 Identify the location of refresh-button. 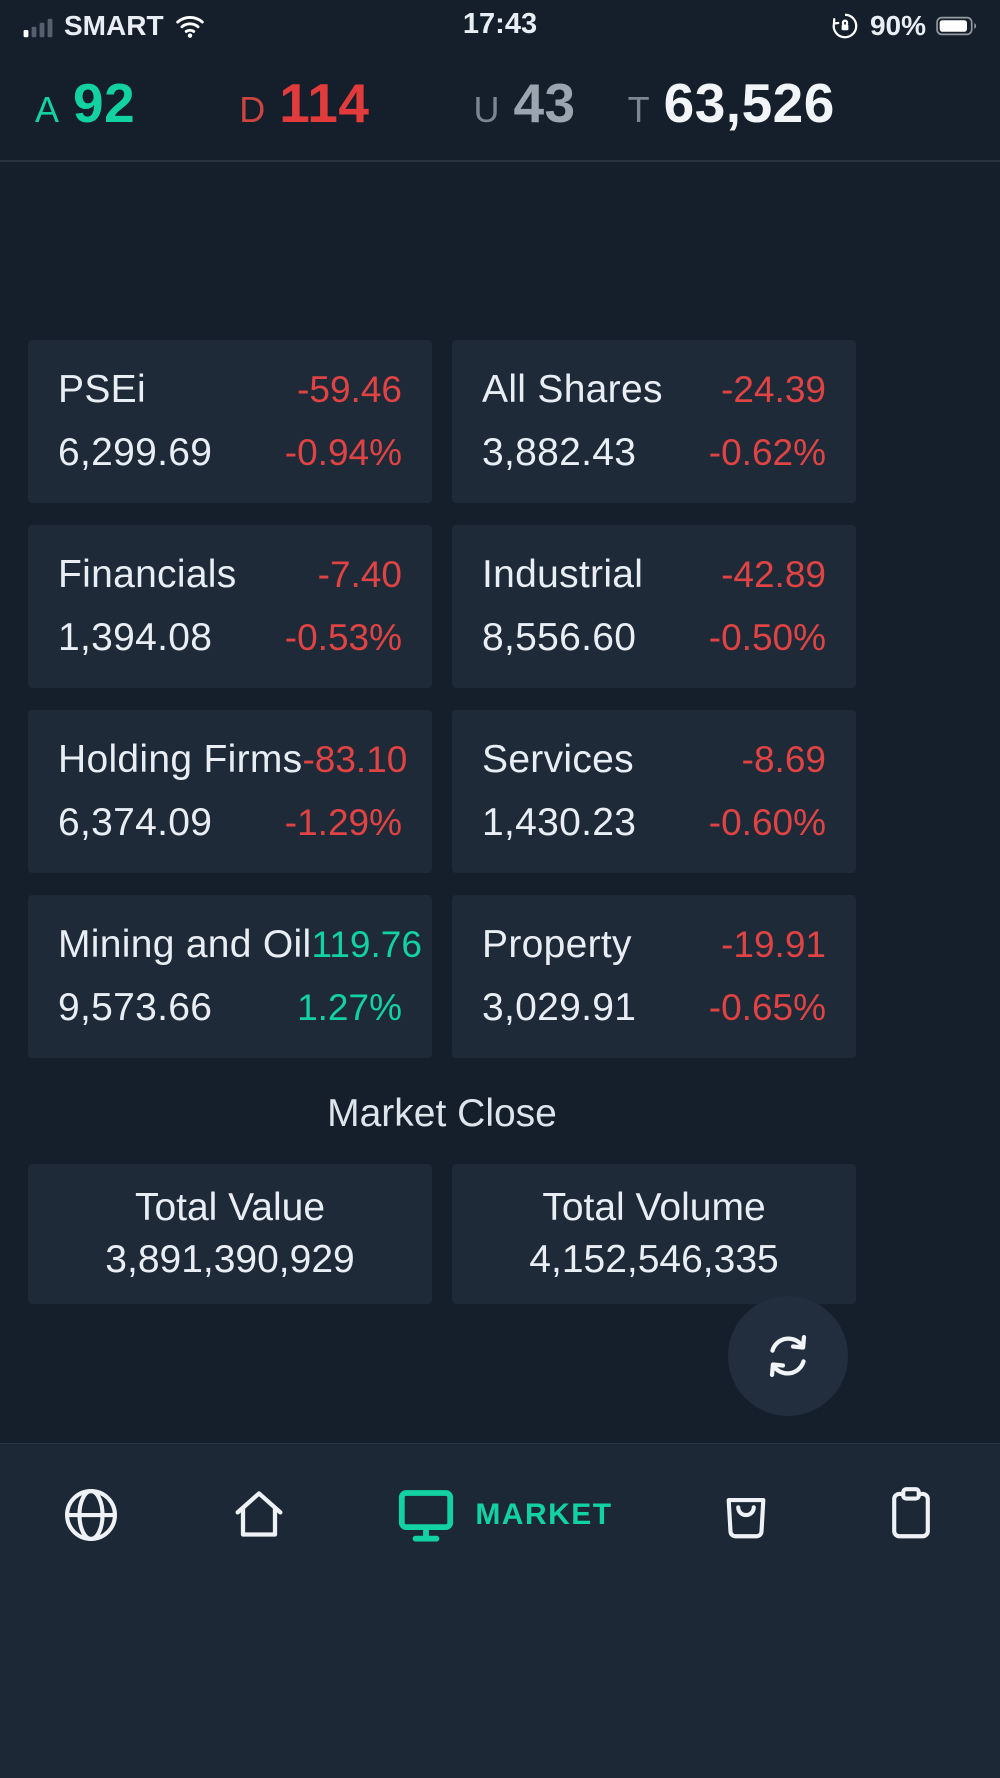
(788, 1356).